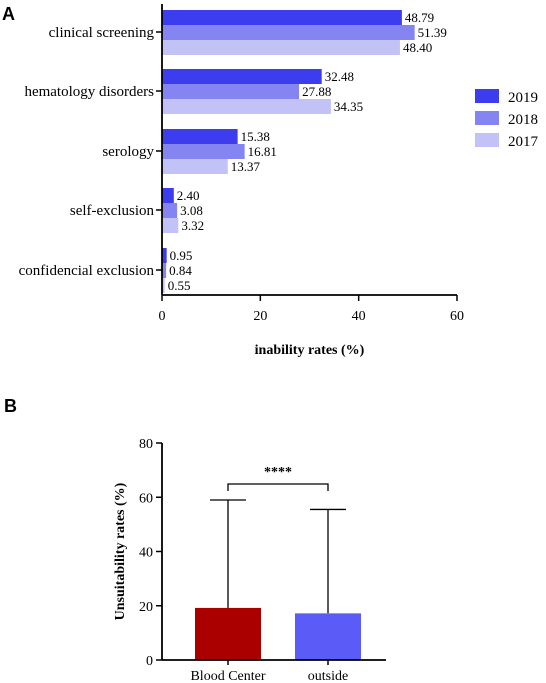 The height and width of the screenshot is (683, 546). Describe the element at coordinates (523, 98) in the screenshot. I see `legend-label-2019: 2019` at that location.